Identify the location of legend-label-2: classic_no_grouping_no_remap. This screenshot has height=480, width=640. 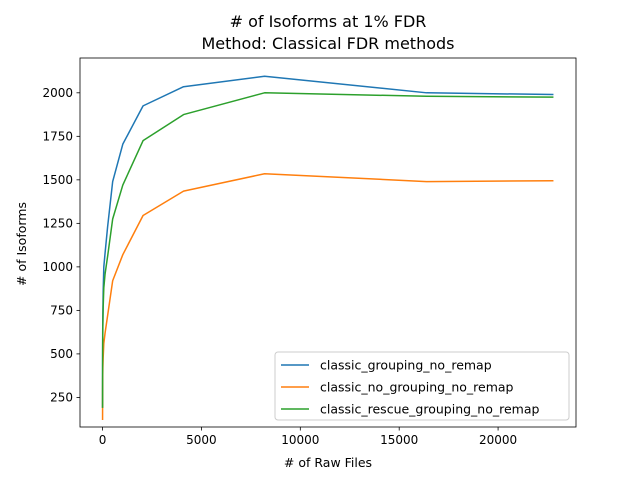
(417, 387).